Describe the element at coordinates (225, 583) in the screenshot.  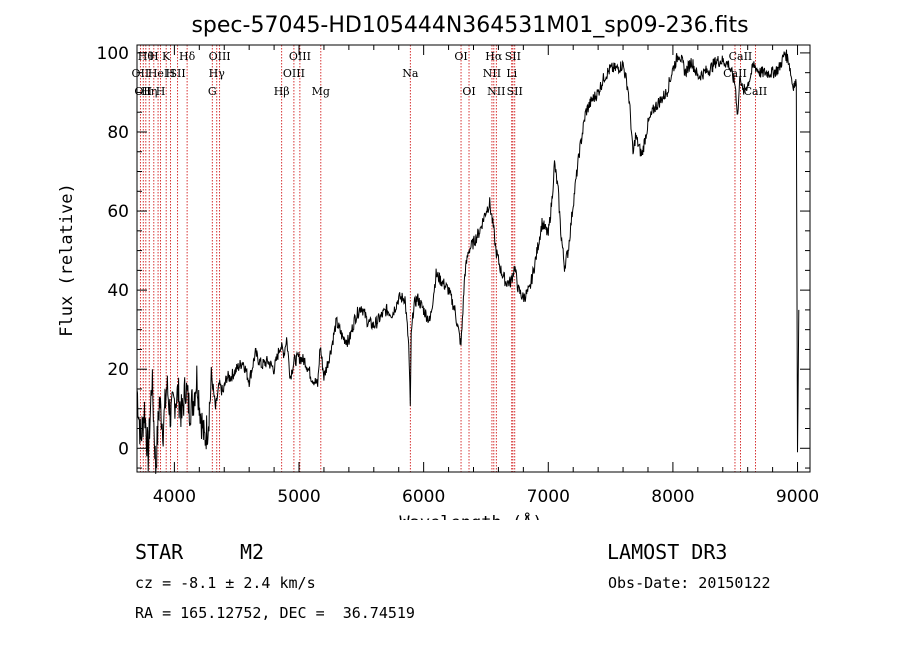
I see `cz-value: cz = -8.1 ± 2.4 km/s` at that location.